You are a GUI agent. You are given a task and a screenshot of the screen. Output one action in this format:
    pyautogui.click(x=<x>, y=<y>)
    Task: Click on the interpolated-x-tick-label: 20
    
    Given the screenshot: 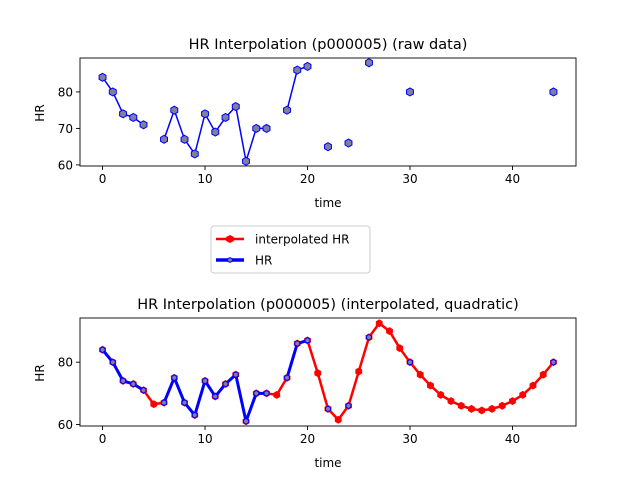 What is the action you would take?
    pyautogui.click(x=307, y=439)
    